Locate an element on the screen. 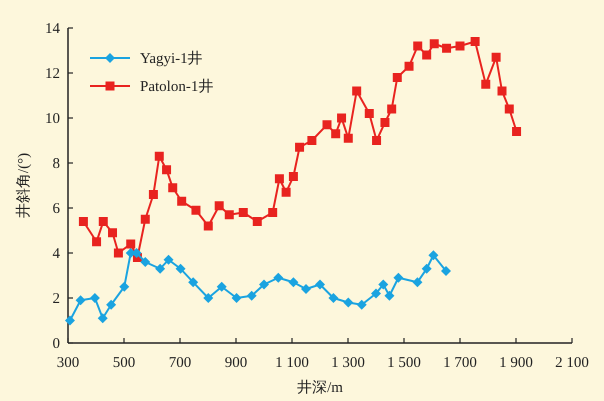 This screenshot has width=604, height=401. x-tick-label: 2 100 is located at coordinates (572, 363).